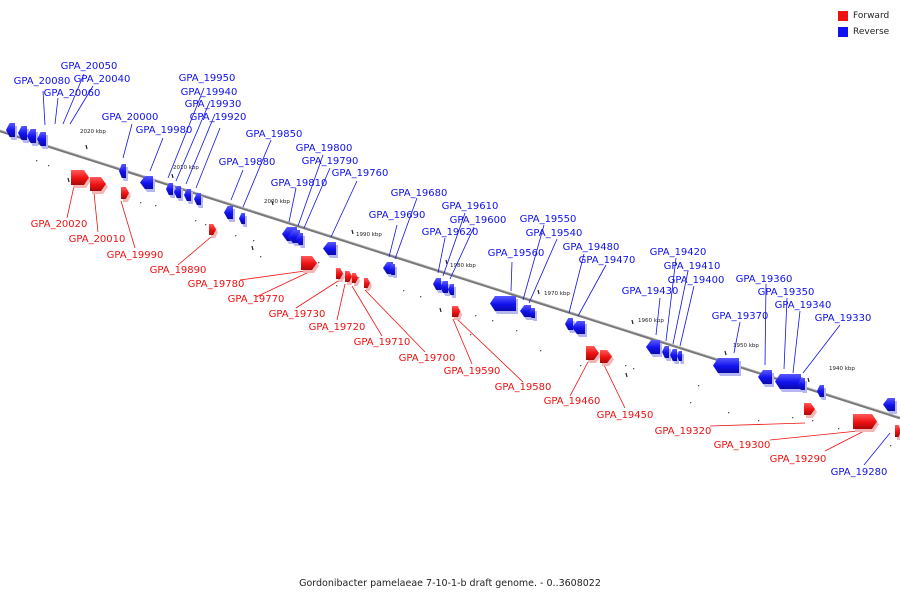 This screenshot has height=600, width=900. Describe the element at coordinates (59, 224) in the screenshot. I see `gene-label: GPA_20020` at that location.